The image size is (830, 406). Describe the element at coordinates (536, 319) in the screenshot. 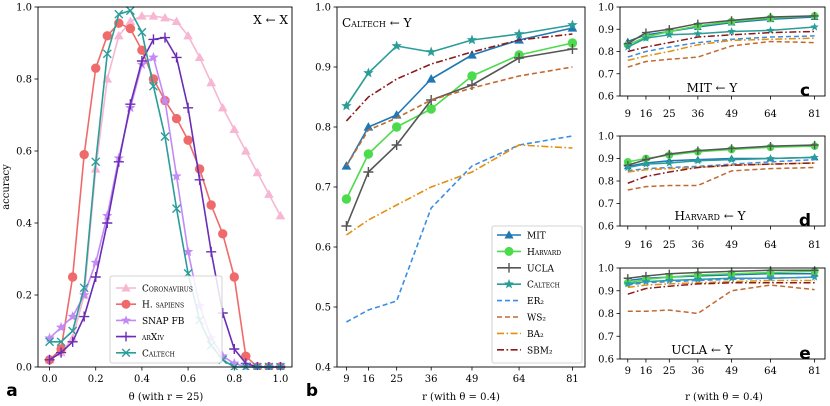

I see `legend-label: WS₂` at that location.